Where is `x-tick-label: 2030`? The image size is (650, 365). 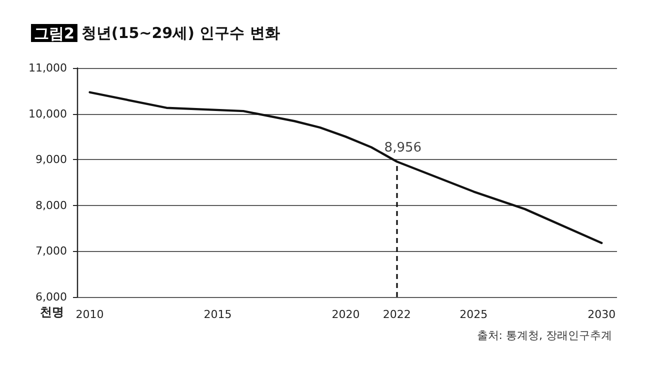 x-tick-label: 2030 is located at coordinates (602, 314).